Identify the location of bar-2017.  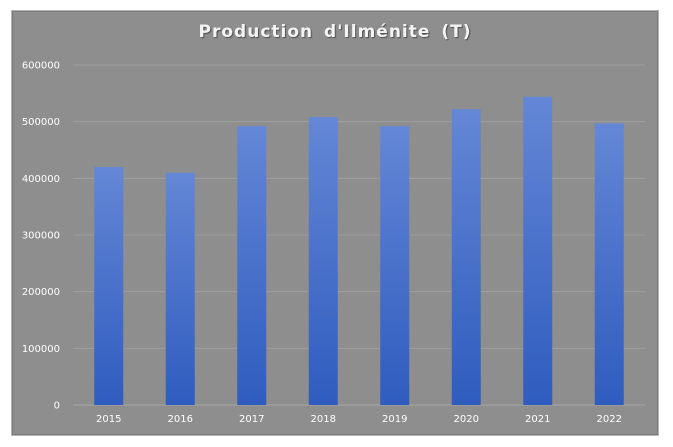
(252, 265).